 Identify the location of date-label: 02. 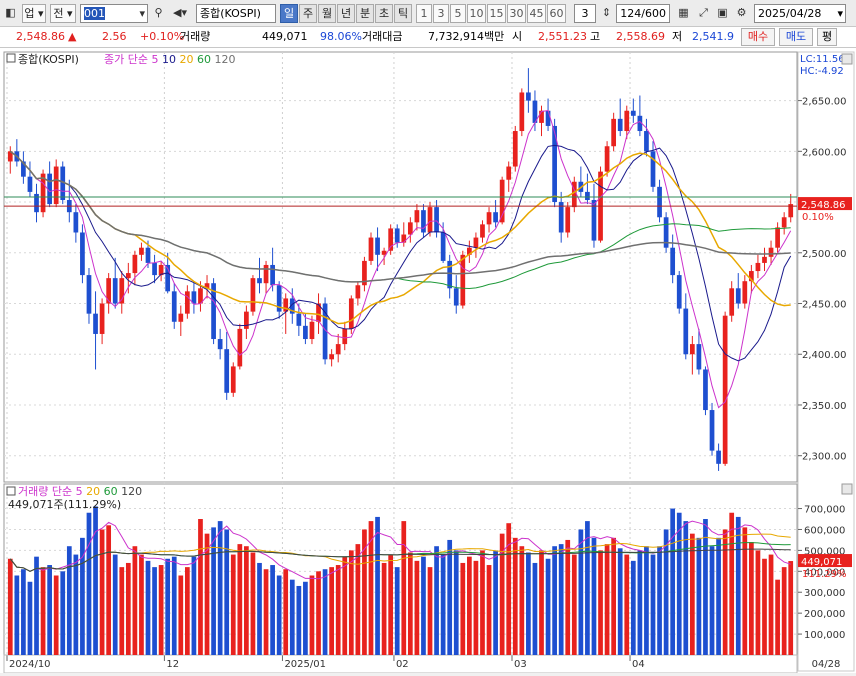
(402, 664).